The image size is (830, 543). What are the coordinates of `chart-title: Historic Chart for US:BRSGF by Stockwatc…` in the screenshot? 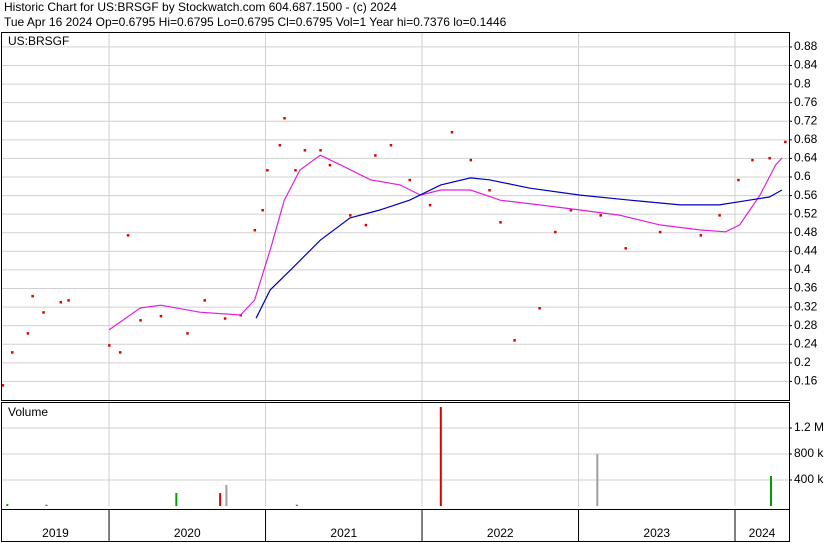 It's located at (200, 7).